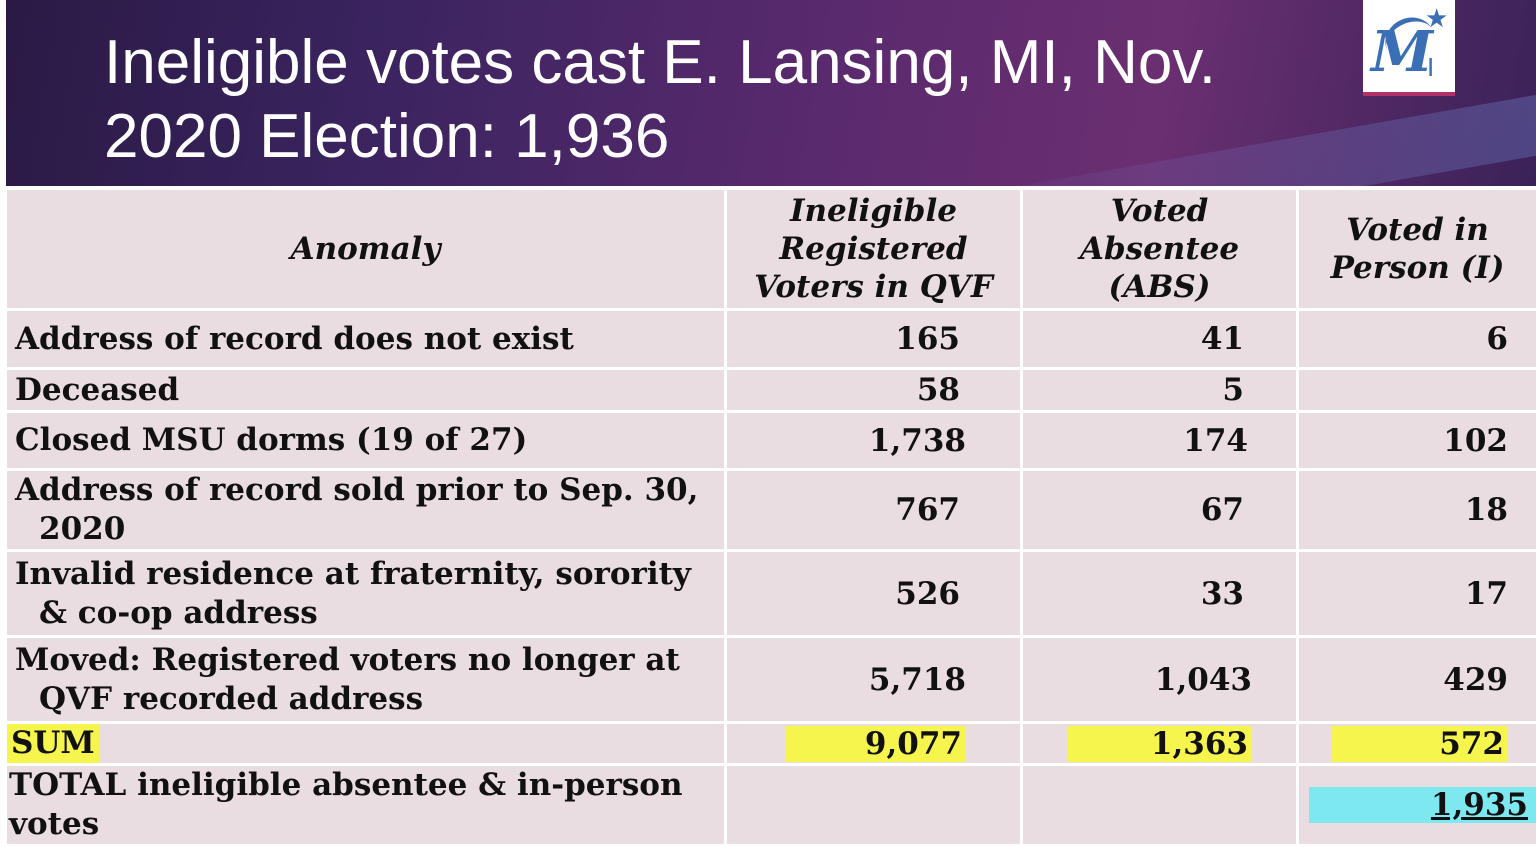 This screenshot has width=1536, height=847. I want to click on col-header-in-person: Voted in Person (I), so click(1417, 249).